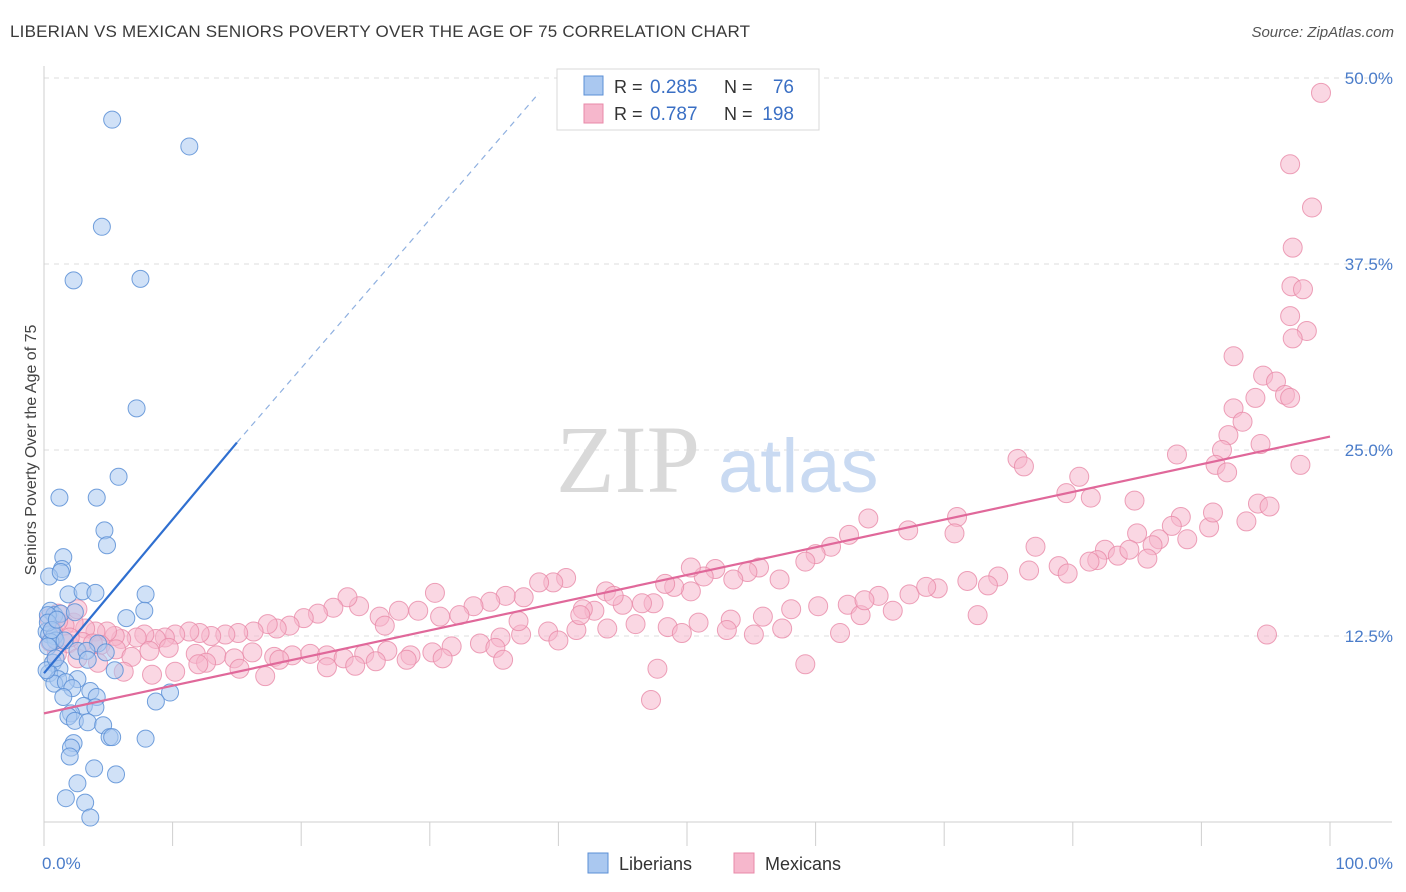 This screenshot has height=892, width=1406. I want to click on bottom-legend-swatch-mexicans, so click(744, 863).